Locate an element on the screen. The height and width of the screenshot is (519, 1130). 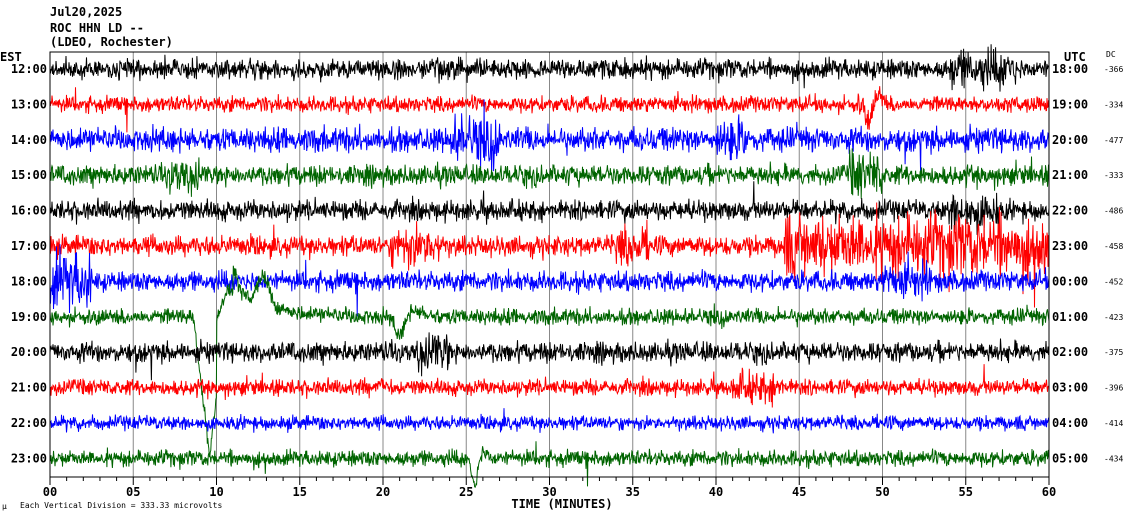
est-label: 21:00 is located at coordinates (29, 388).